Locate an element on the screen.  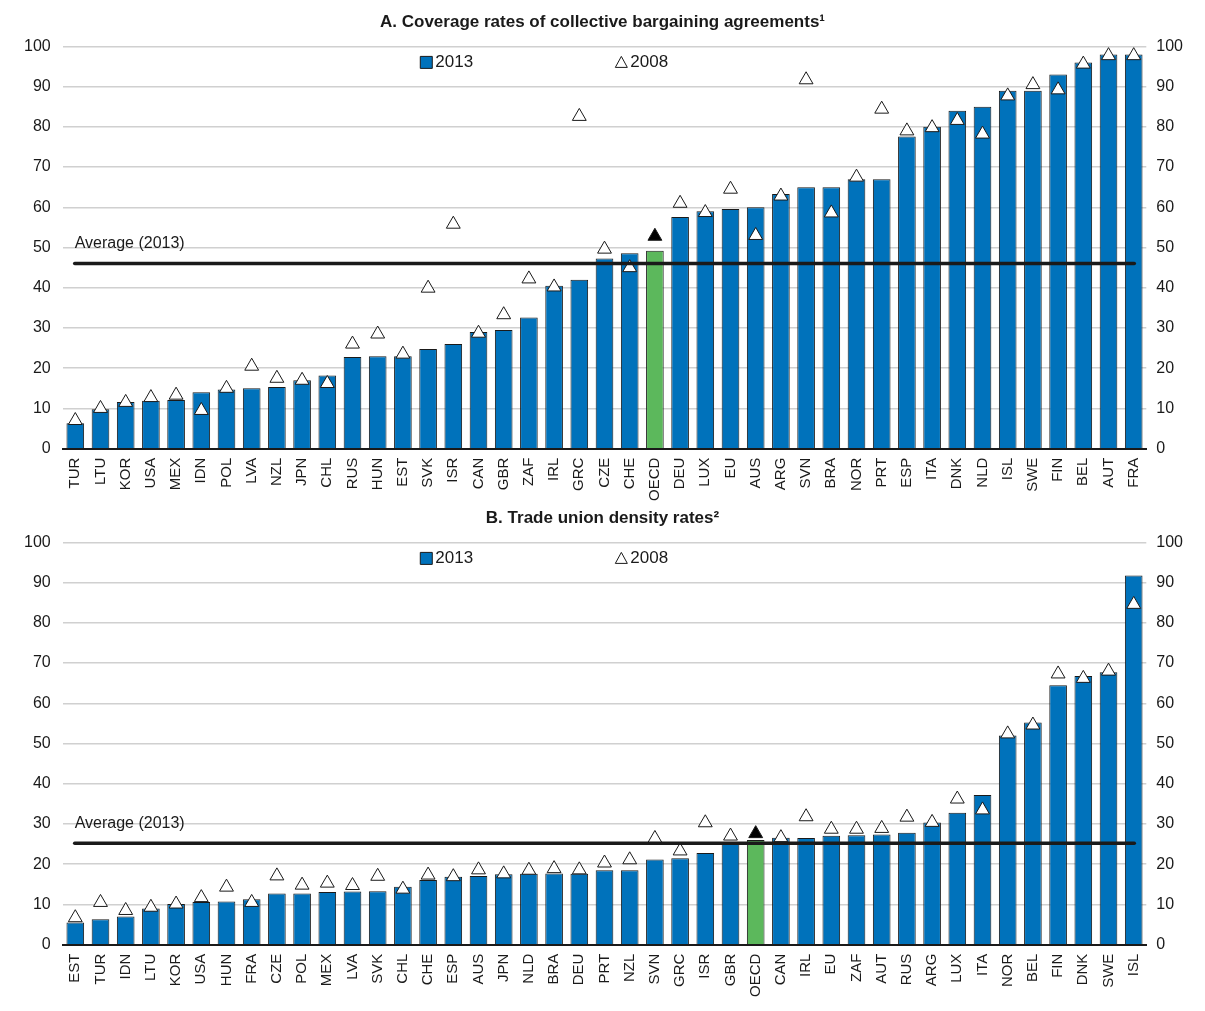
x-tick-label: OECD is located at coordinates (754, 975).